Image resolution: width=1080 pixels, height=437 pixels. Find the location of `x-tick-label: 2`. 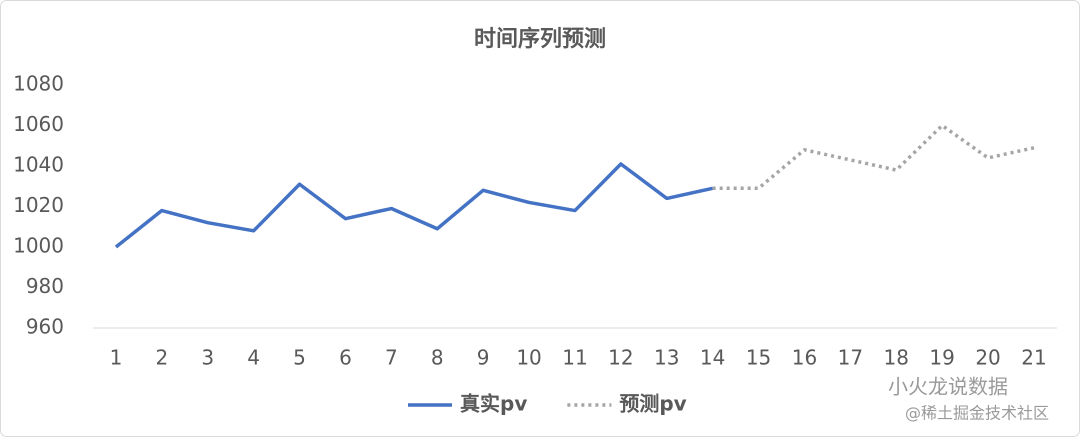

x-tick-label: 2 is located at coordinates (161, 358).